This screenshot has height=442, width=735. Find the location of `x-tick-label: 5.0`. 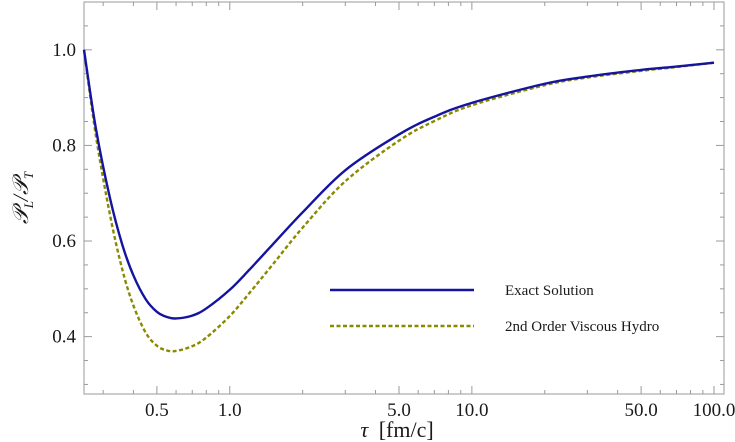

x-tick-label: 5.0 is located at coordinates (399, 410).